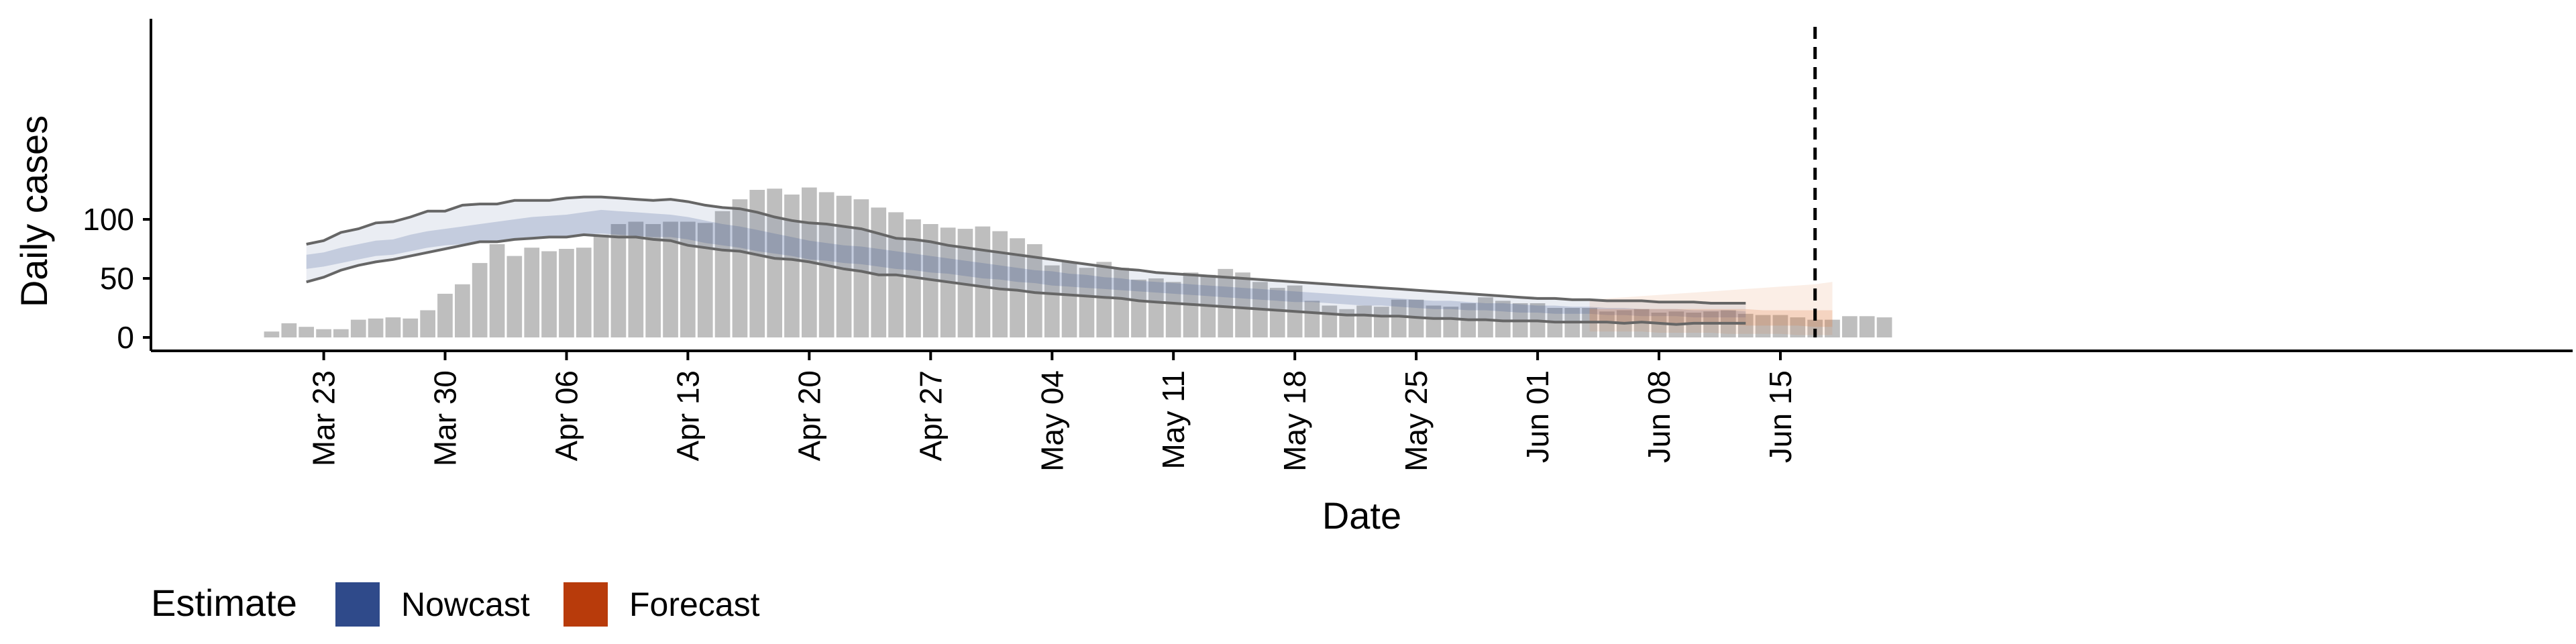 This screenshot has width=2576, height=644. I want to click on nowcast-outer-band, so click(1026, 261).